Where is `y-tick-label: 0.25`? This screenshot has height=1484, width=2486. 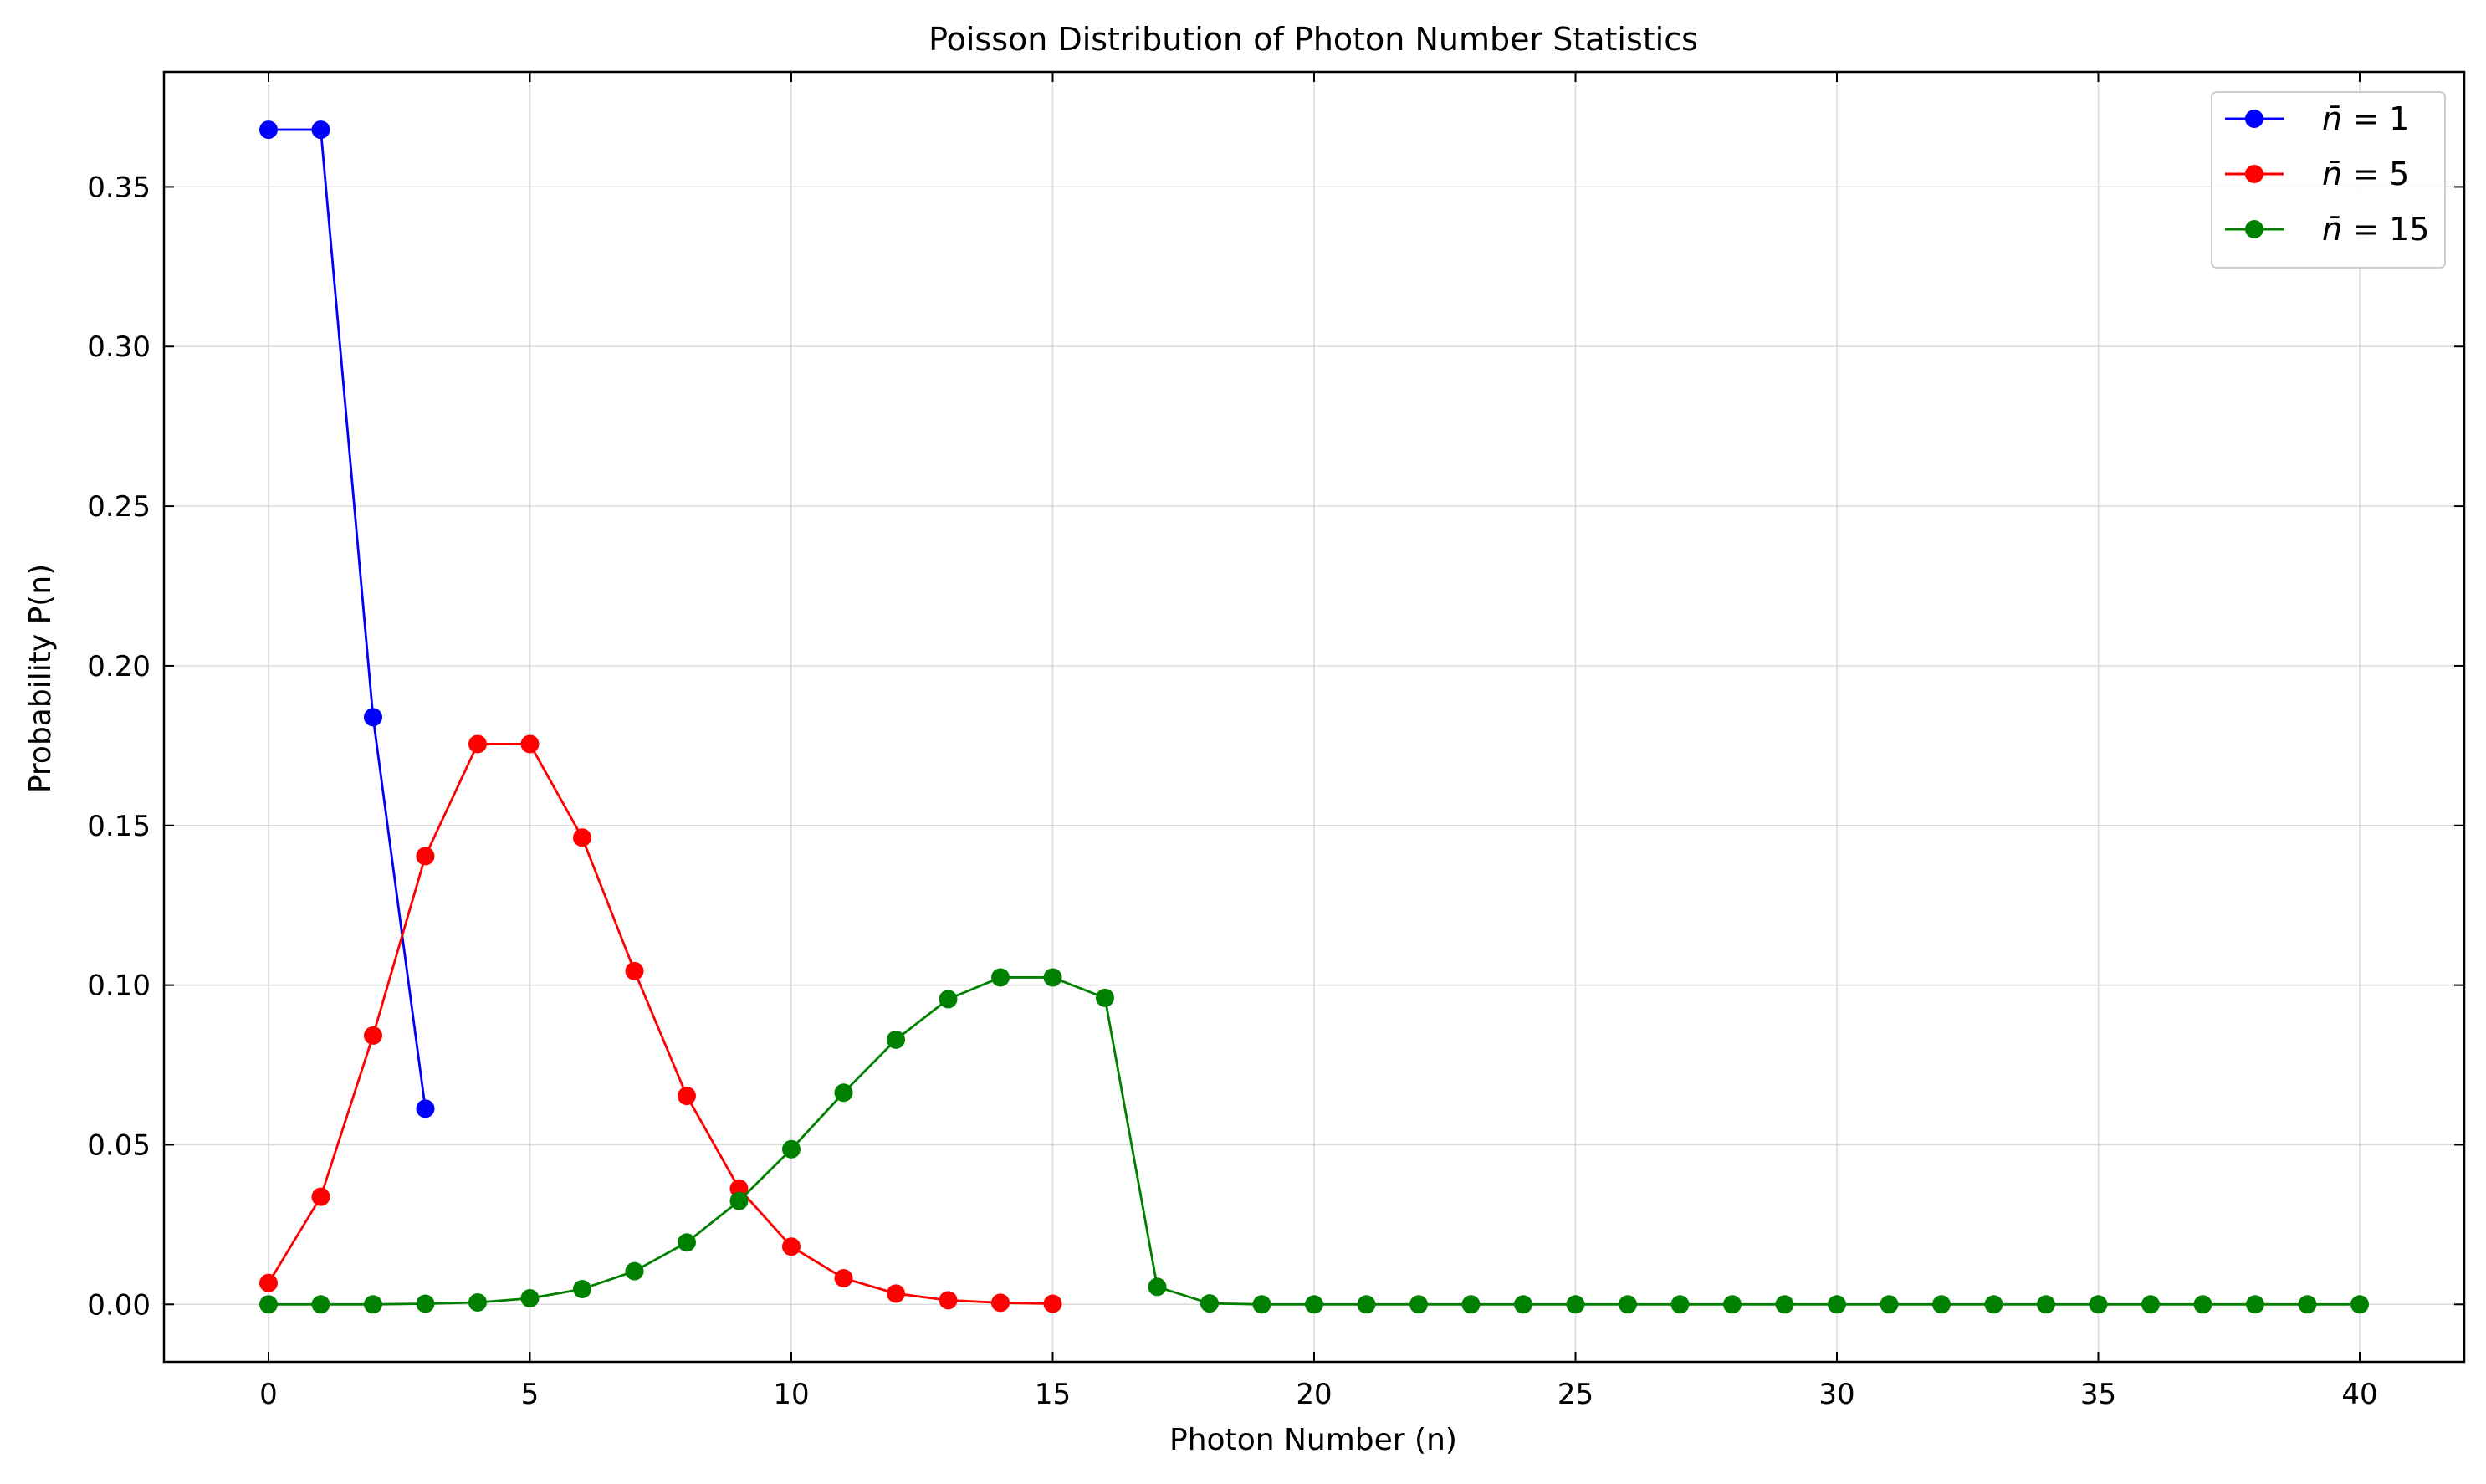 y-tick-label: 0.25 is located at coordinates (119, 507).